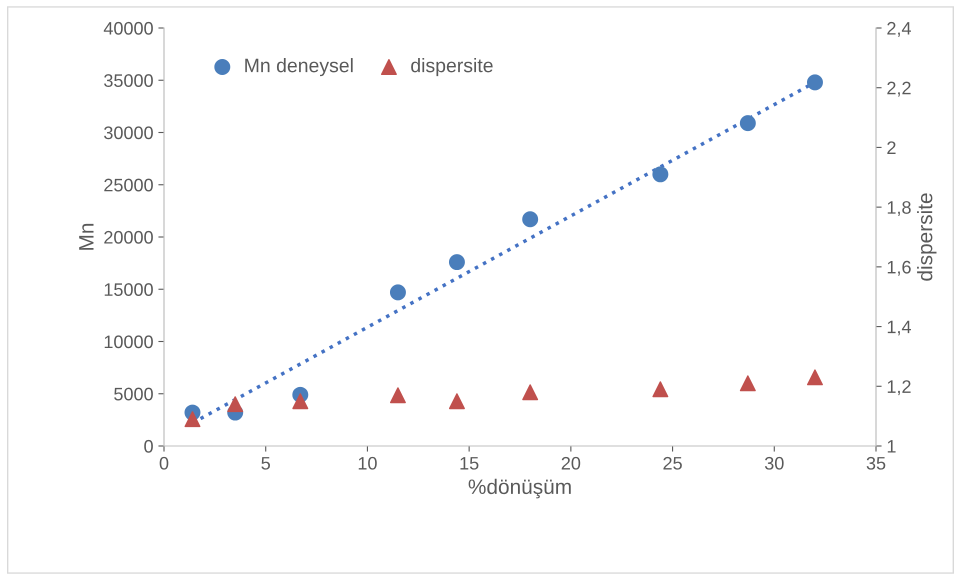  Describe the element at coordinates (148, 446) in the screenshot. I see `y-tick-label: 0` at that location.